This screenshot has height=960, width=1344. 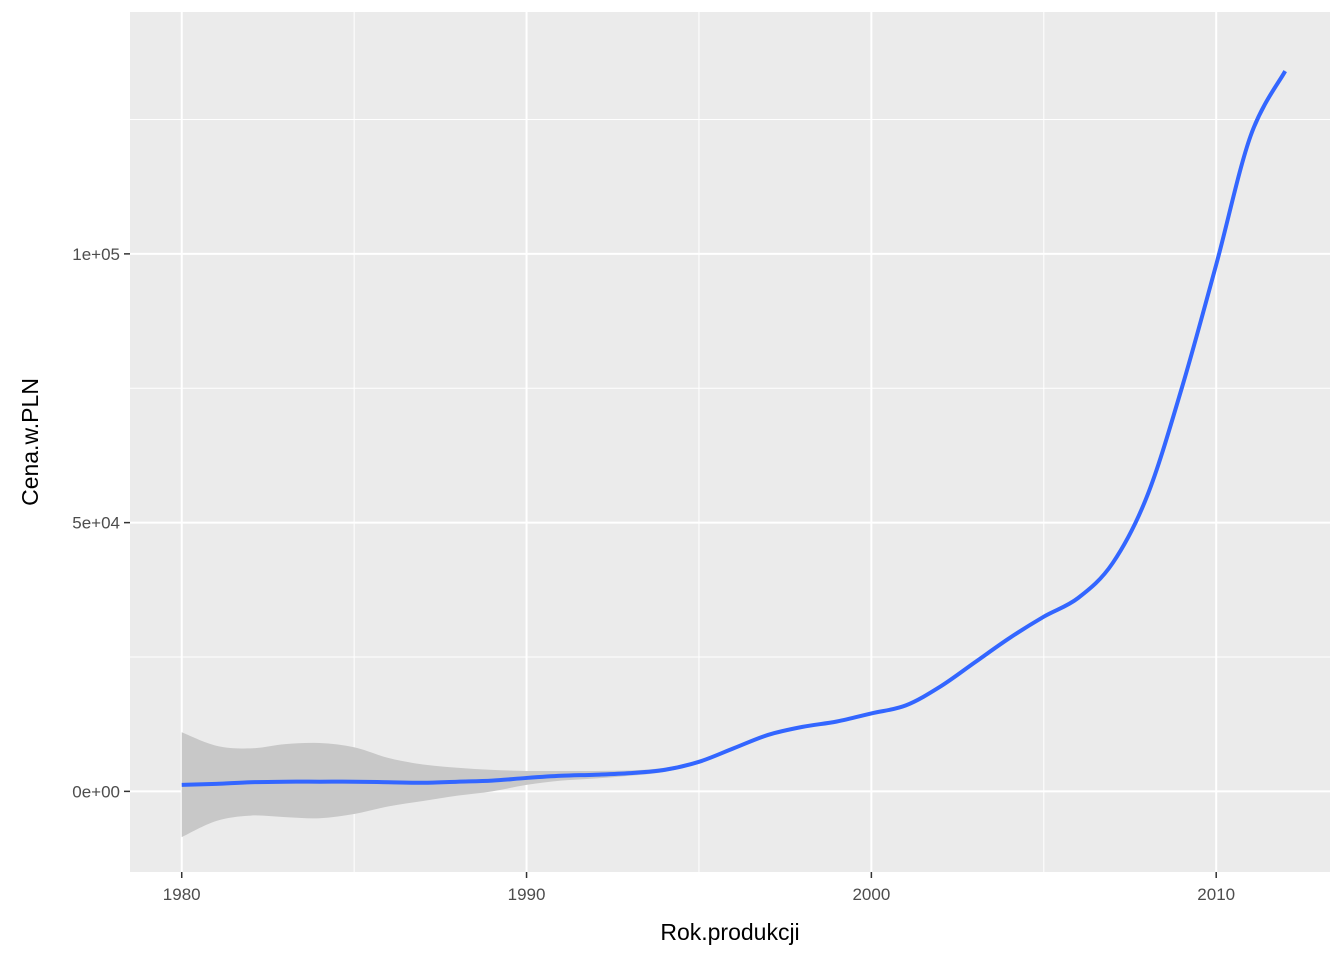 I want to click on x-tick-label: 1990, so click(x=527, y=894).